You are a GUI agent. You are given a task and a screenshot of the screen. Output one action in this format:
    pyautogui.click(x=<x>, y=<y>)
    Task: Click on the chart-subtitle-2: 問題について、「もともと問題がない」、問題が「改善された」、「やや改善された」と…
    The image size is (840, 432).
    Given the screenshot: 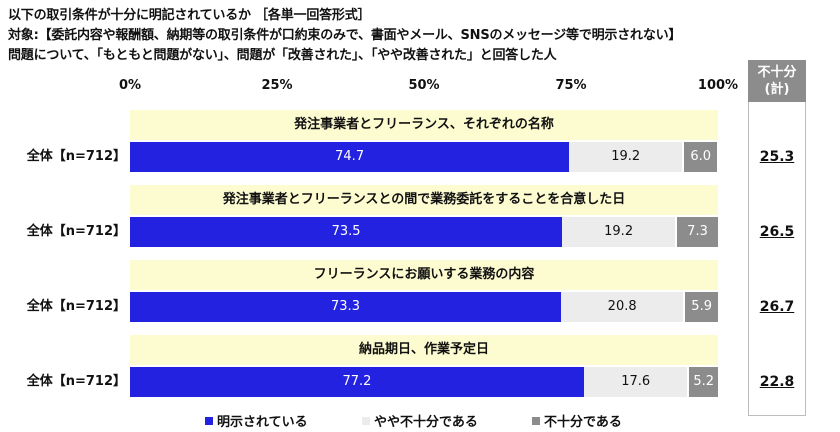 What is the action you would take?
    pyautogui.click(x=282, y=55)
    